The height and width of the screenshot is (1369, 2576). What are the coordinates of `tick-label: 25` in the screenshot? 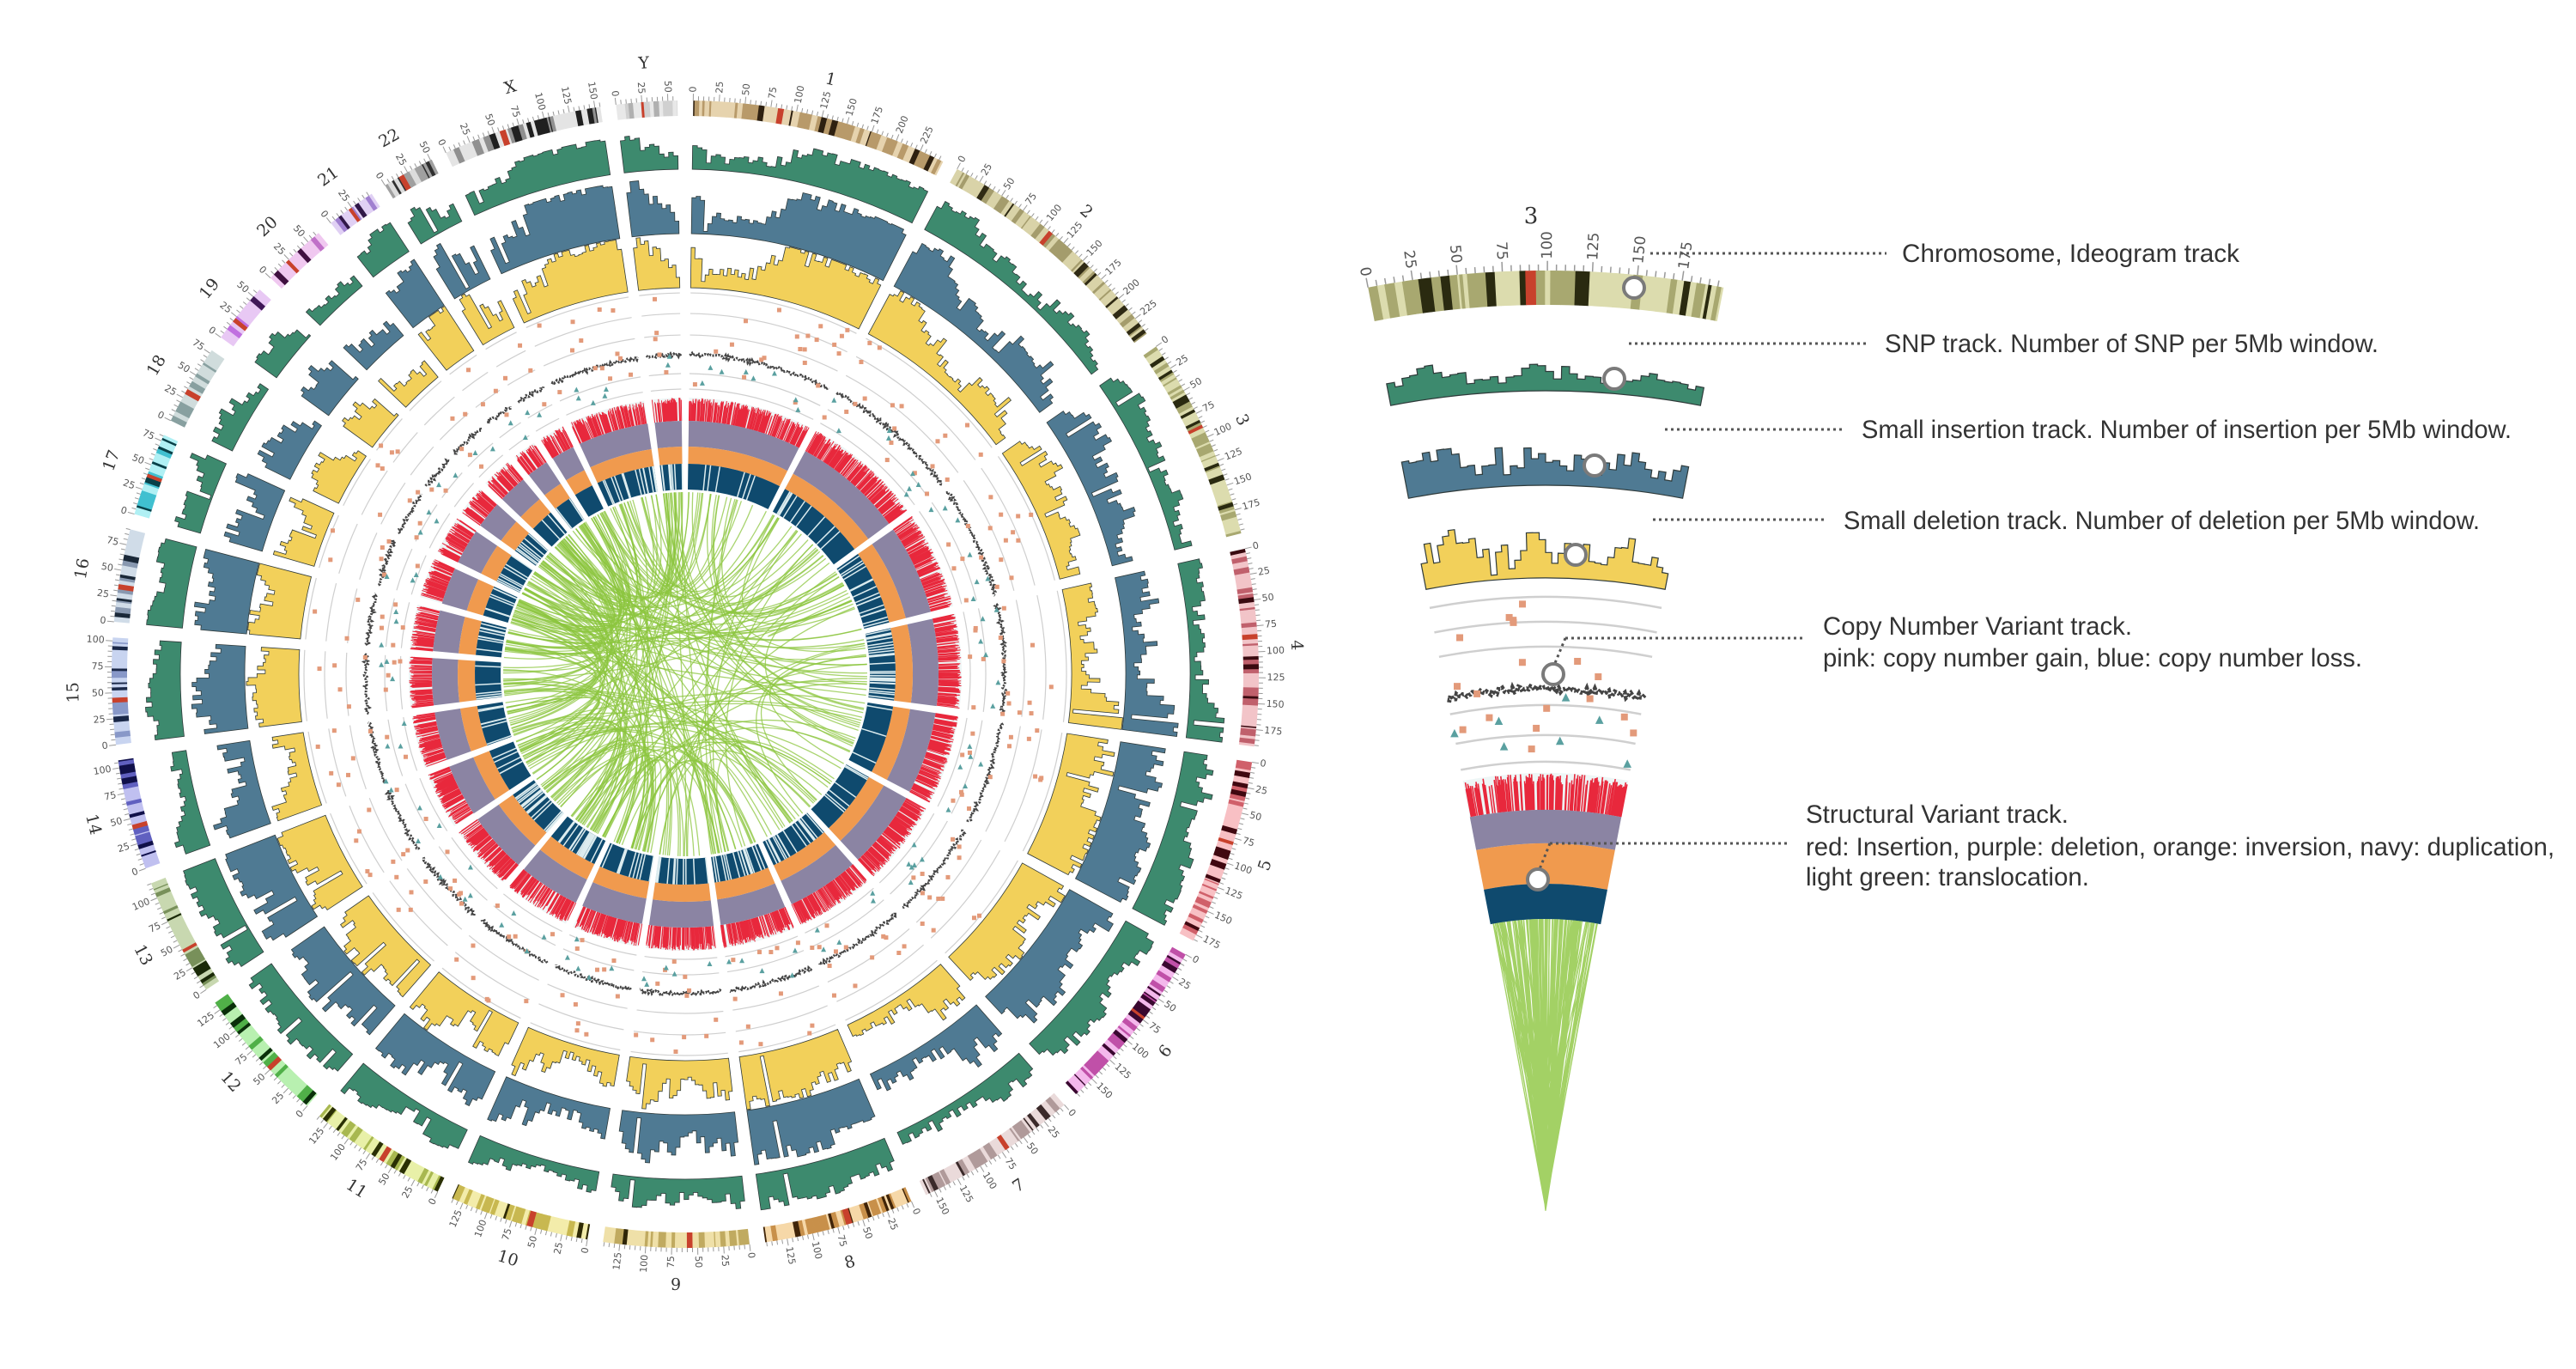 It's located at (720, 87).